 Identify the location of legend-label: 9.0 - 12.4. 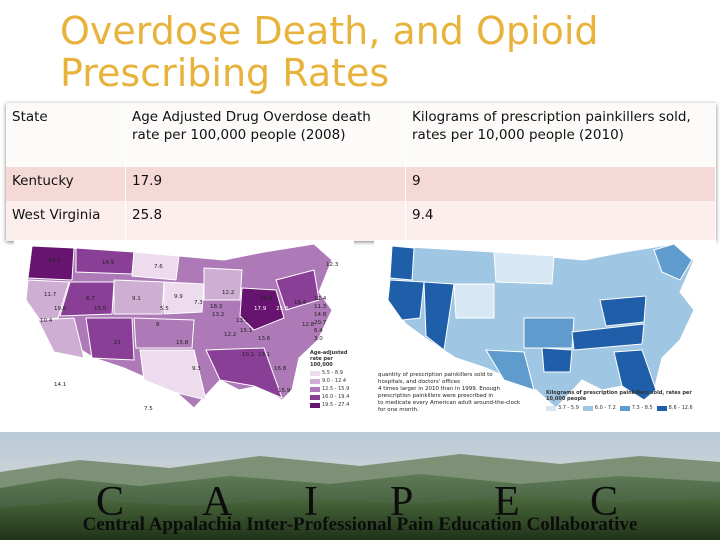
(334, 381).